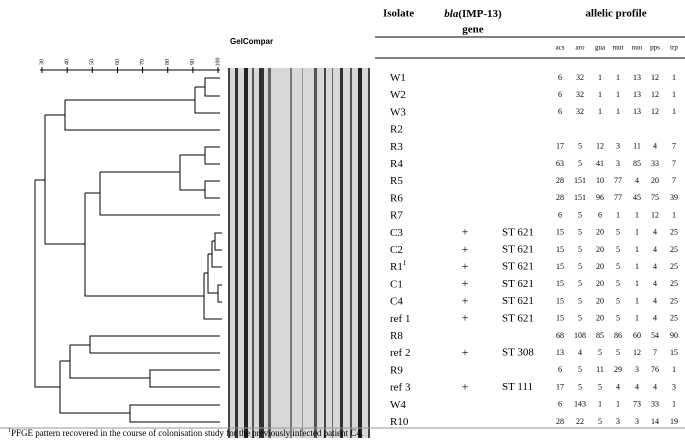  I want to click on gene-italic: bla, so click(451, 14).